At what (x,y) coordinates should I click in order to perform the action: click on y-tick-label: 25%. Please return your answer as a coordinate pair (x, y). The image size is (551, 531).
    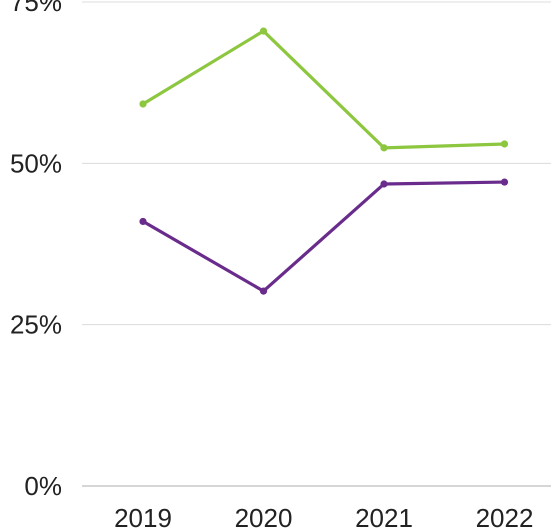
    Looking at the image, I should click on (36, 325).